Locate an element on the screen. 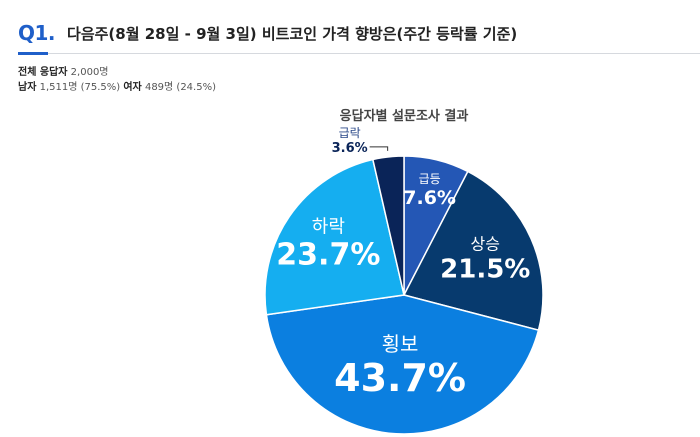 Image resolution: width=700 pixels, height=437 pixels. slice-label-횡보: 횡보 is located at coordinates (400, 344).